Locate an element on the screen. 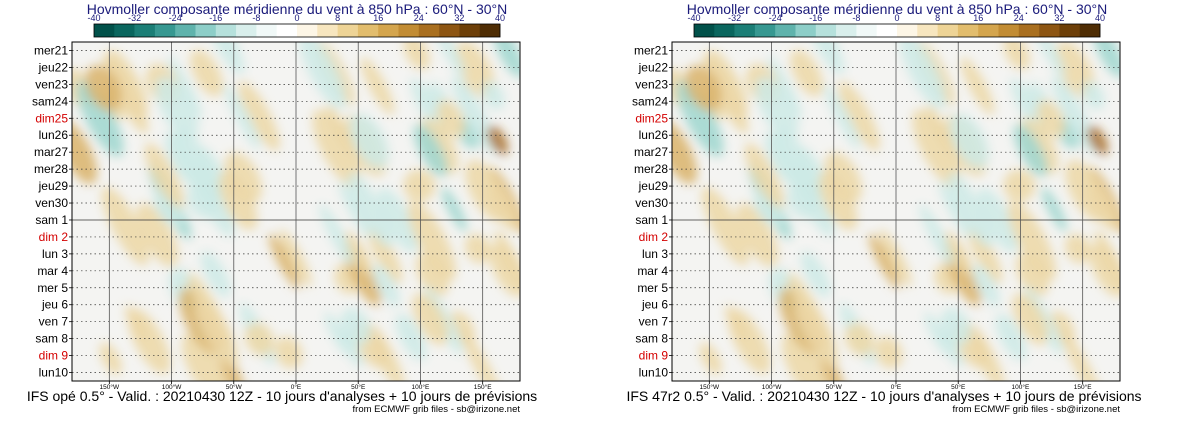 This screenshot has width=1200, height=424. x-tick-label: 150°W is located at coordinates (710, 387).